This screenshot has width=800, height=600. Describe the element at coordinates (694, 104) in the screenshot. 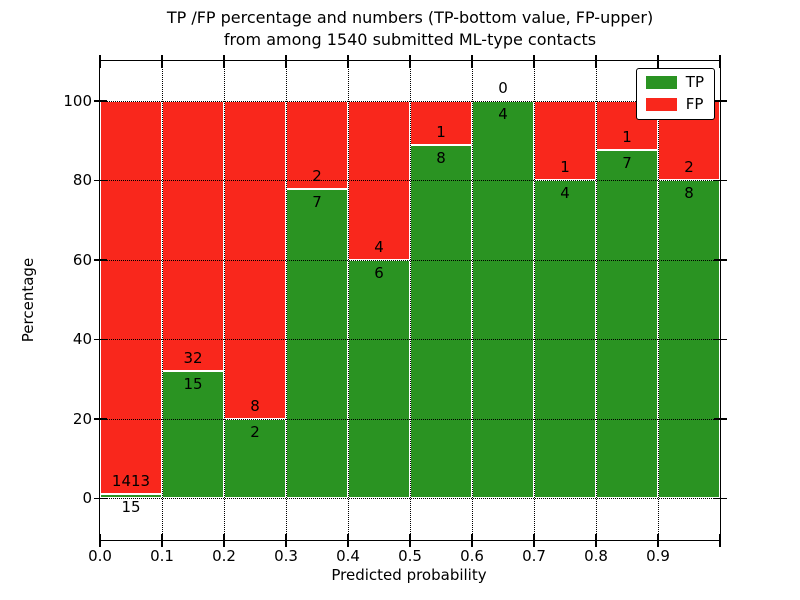

I see `legend-label-fp: FP` at that location.